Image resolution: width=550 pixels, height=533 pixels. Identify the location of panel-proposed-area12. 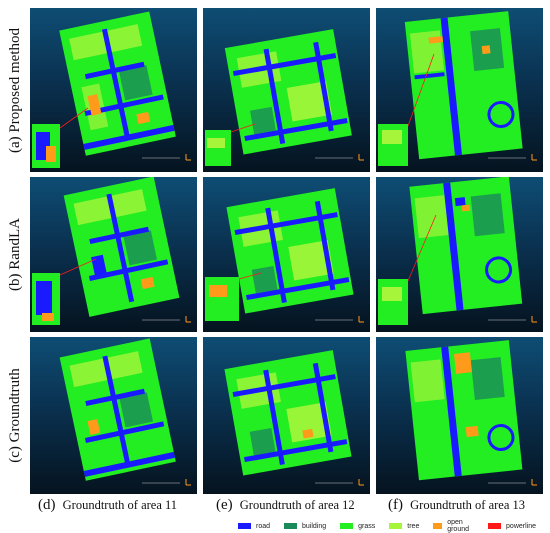
(286, 90).